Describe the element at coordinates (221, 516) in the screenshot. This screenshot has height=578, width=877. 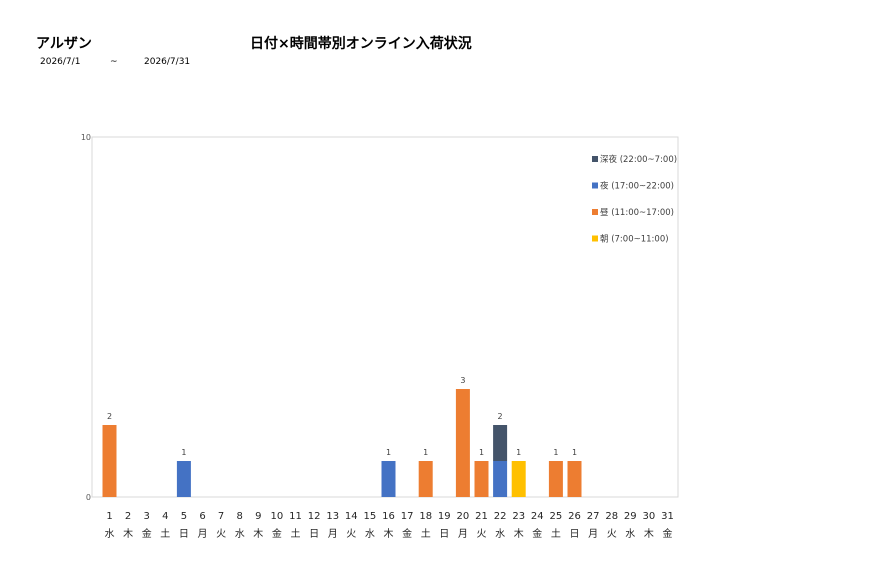
I see `x-tick-day: 7` at that location.